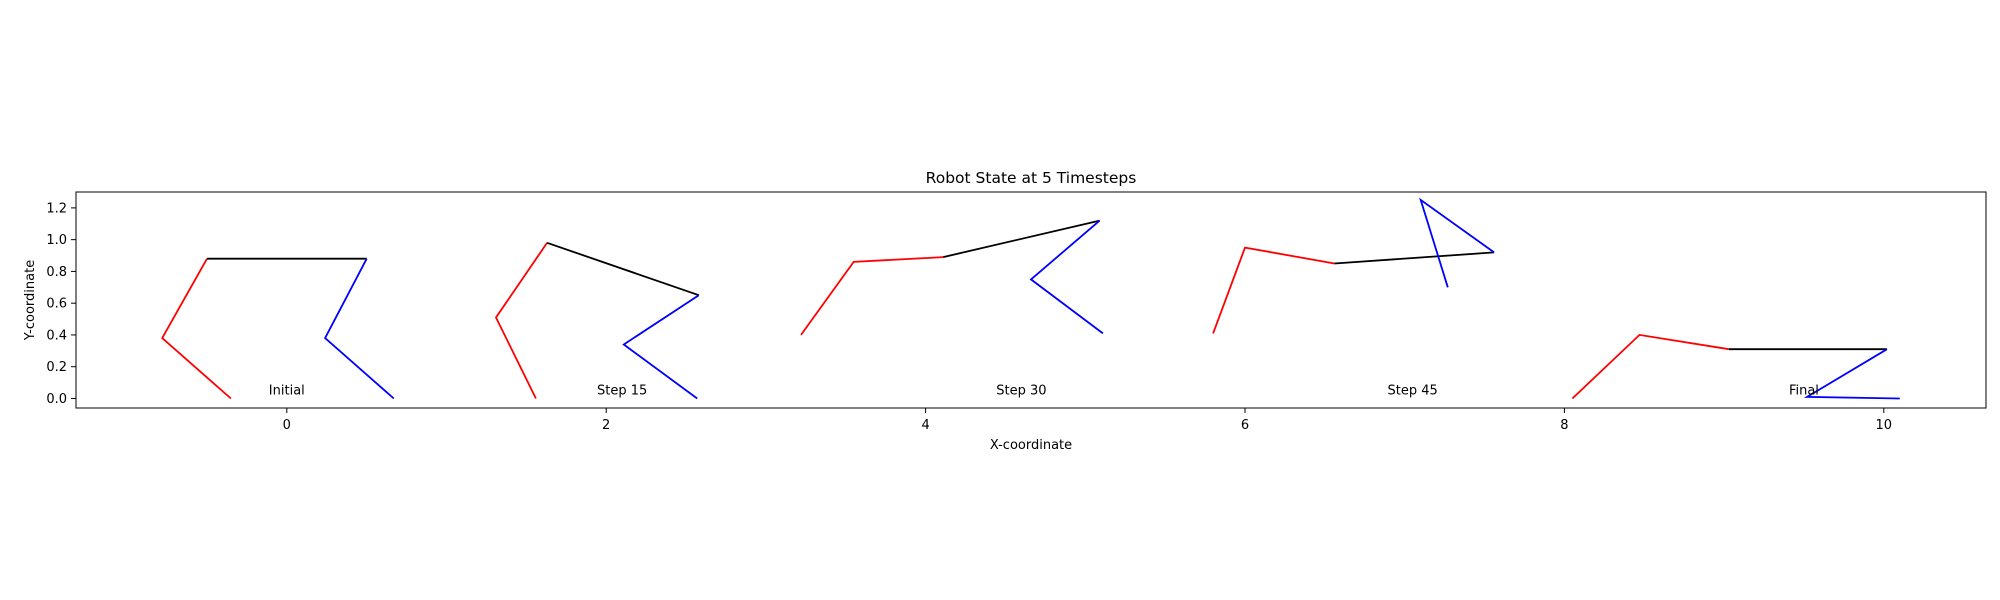  Describe the element at coordinates (56, 208) in the screenshot. I see `y-tick-label: 1.2` at that location.